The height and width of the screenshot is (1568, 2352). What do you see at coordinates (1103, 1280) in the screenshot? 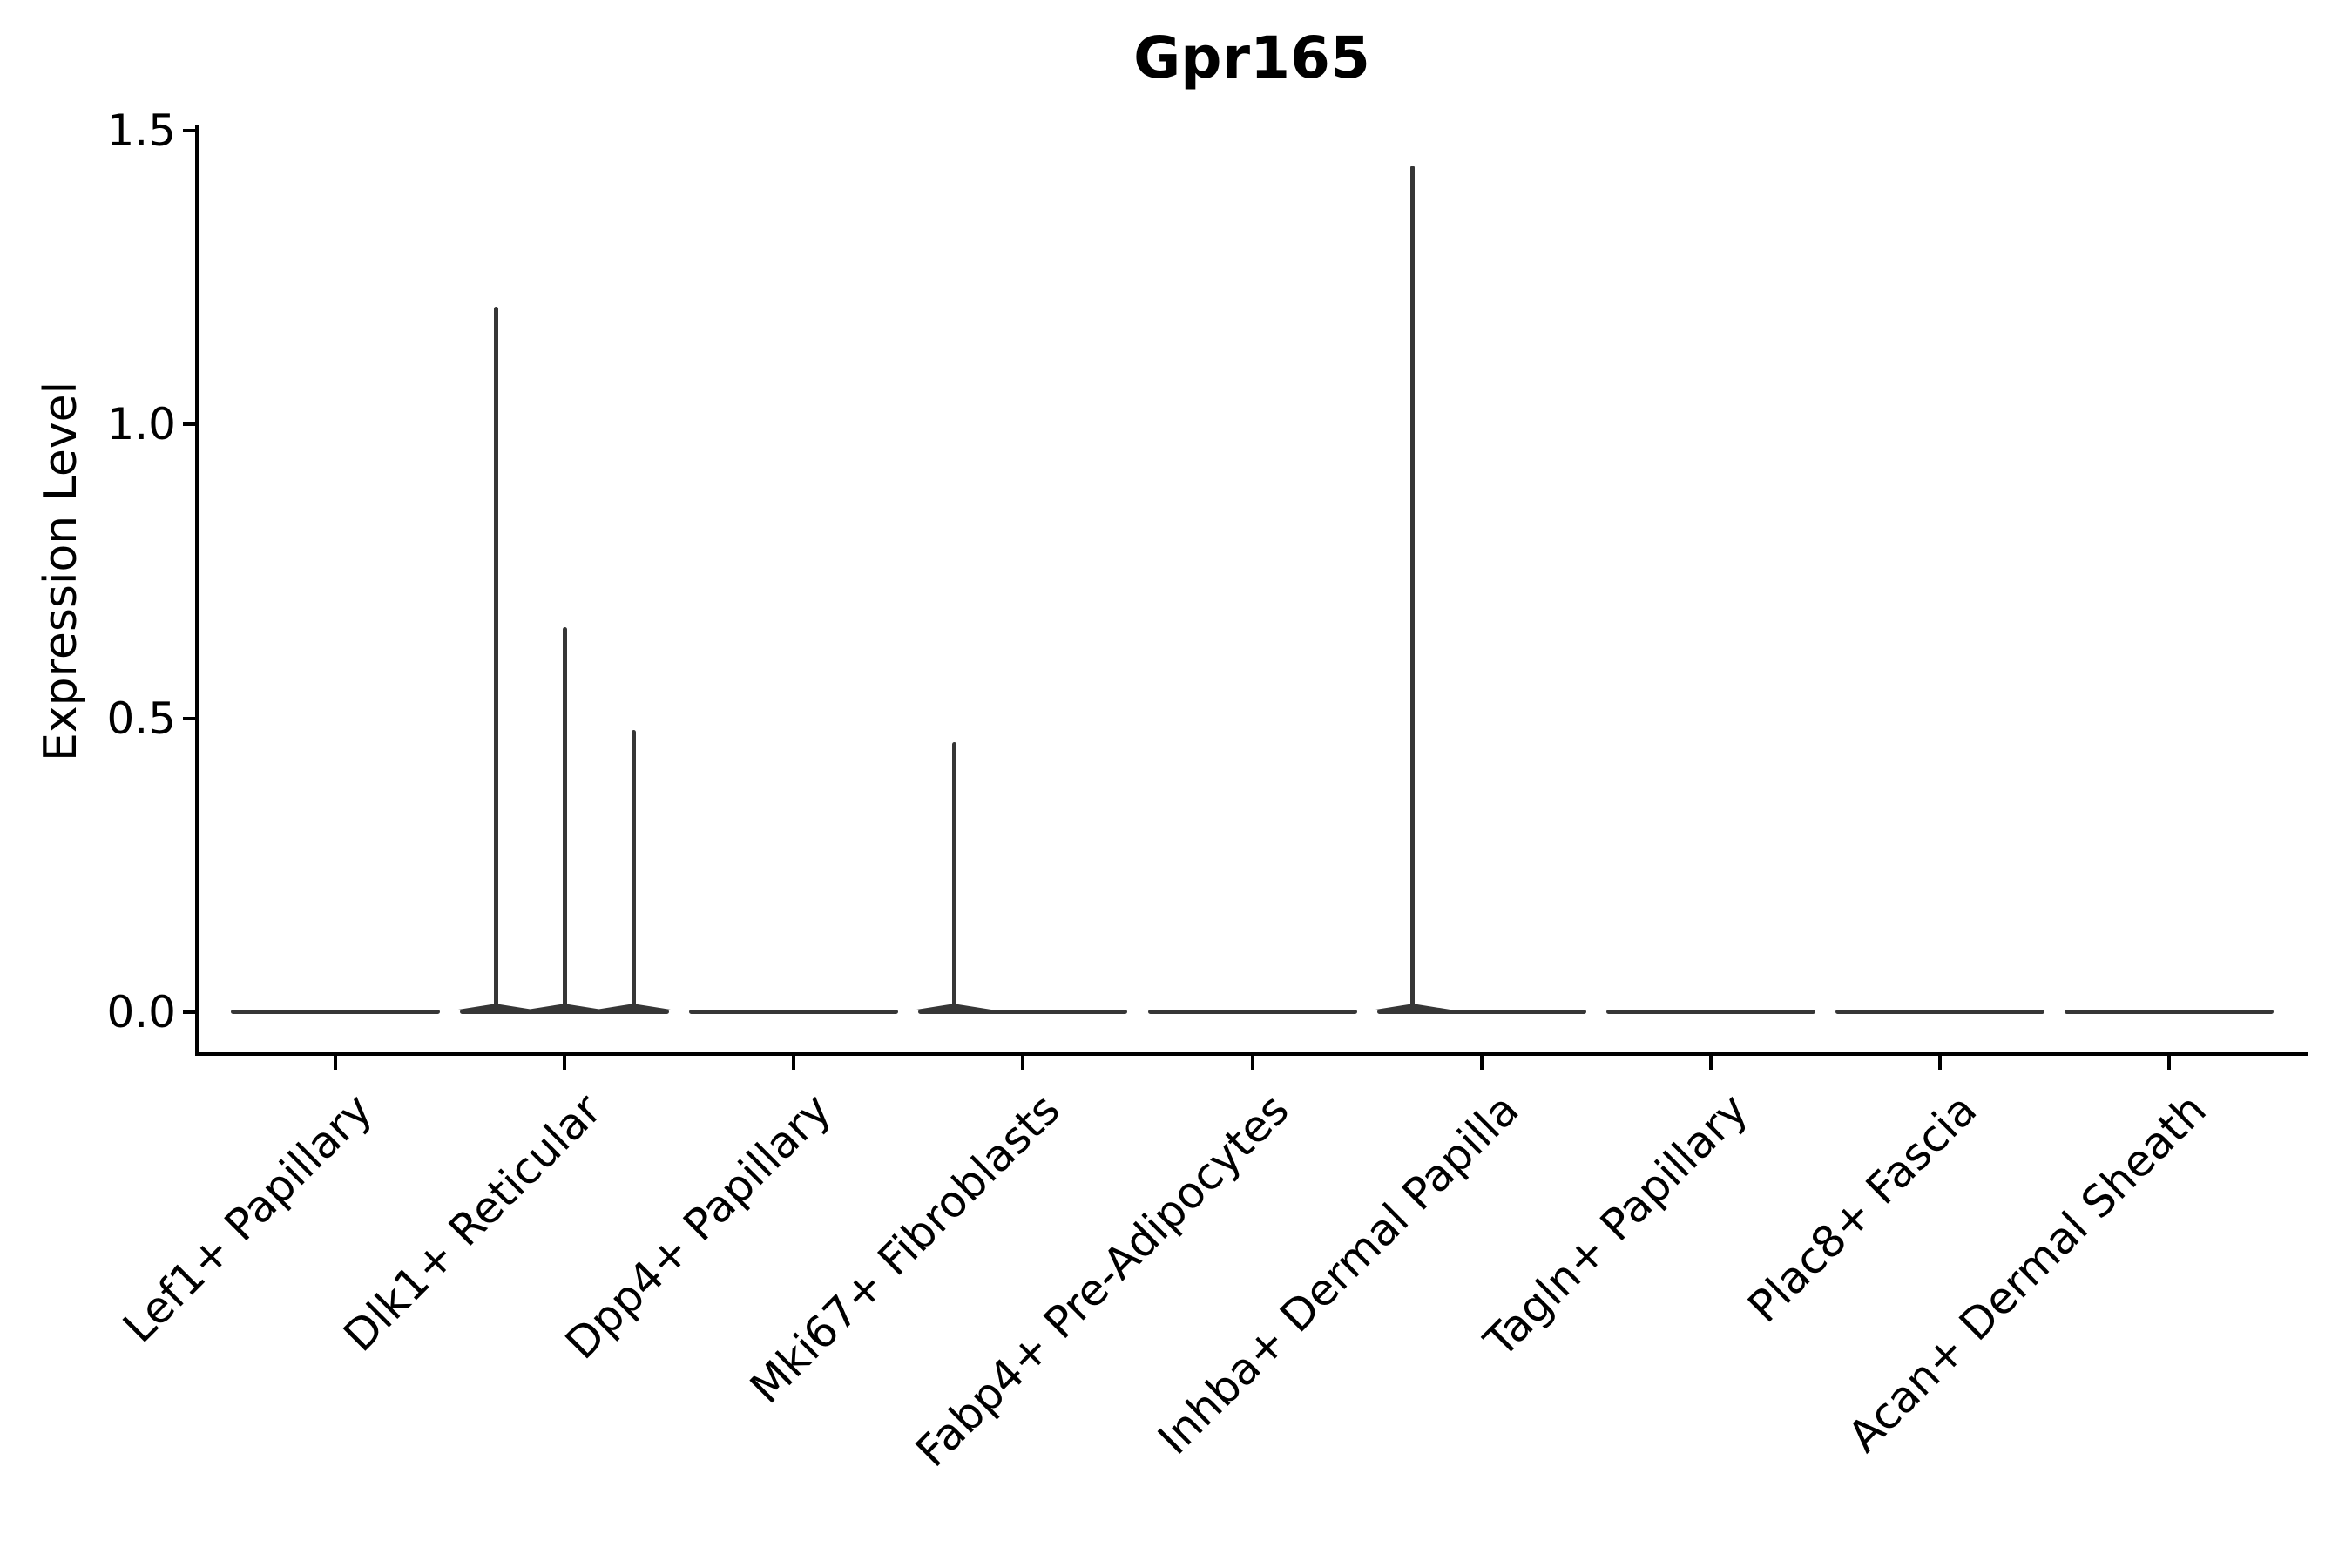
I see `x-tick-label: Fabp4+ Pre-Adipocytes` at bounding box center [1103, 1280].